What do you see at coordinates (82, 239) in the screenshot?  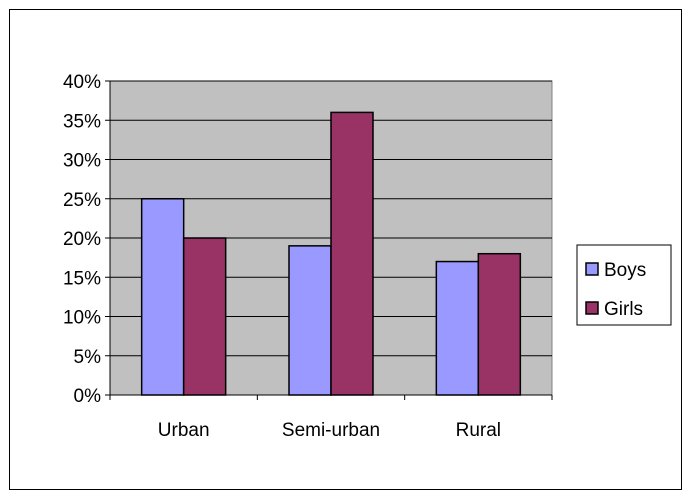 I see `y-tick-label: 20%` at bounding box center [82, 239].